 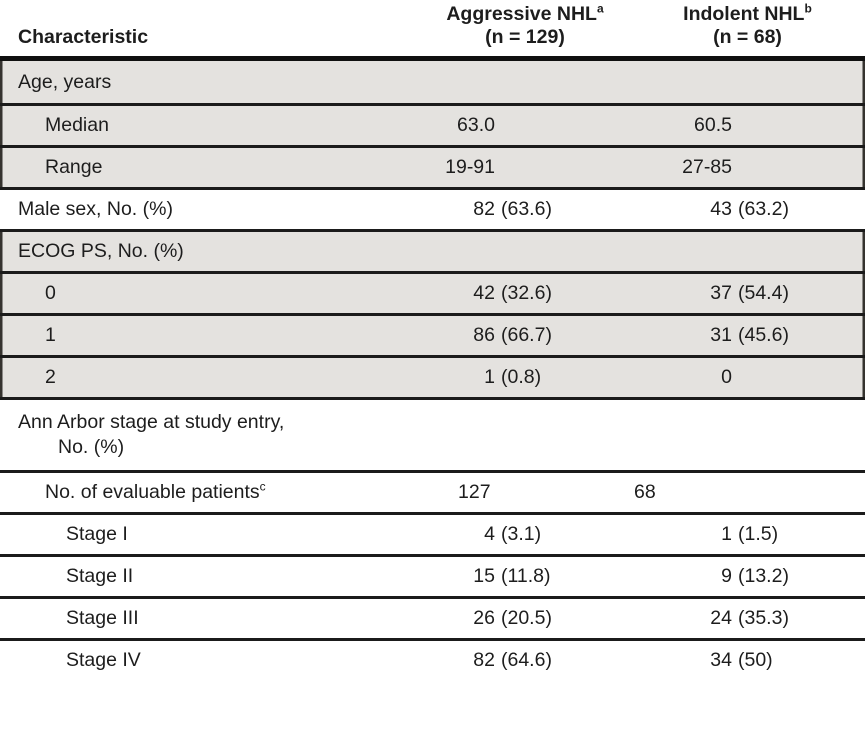 What do you see at coordinates (100, 576) in the screenshot?
I see `row-label: Stage II` at bounding box center [100, 576].